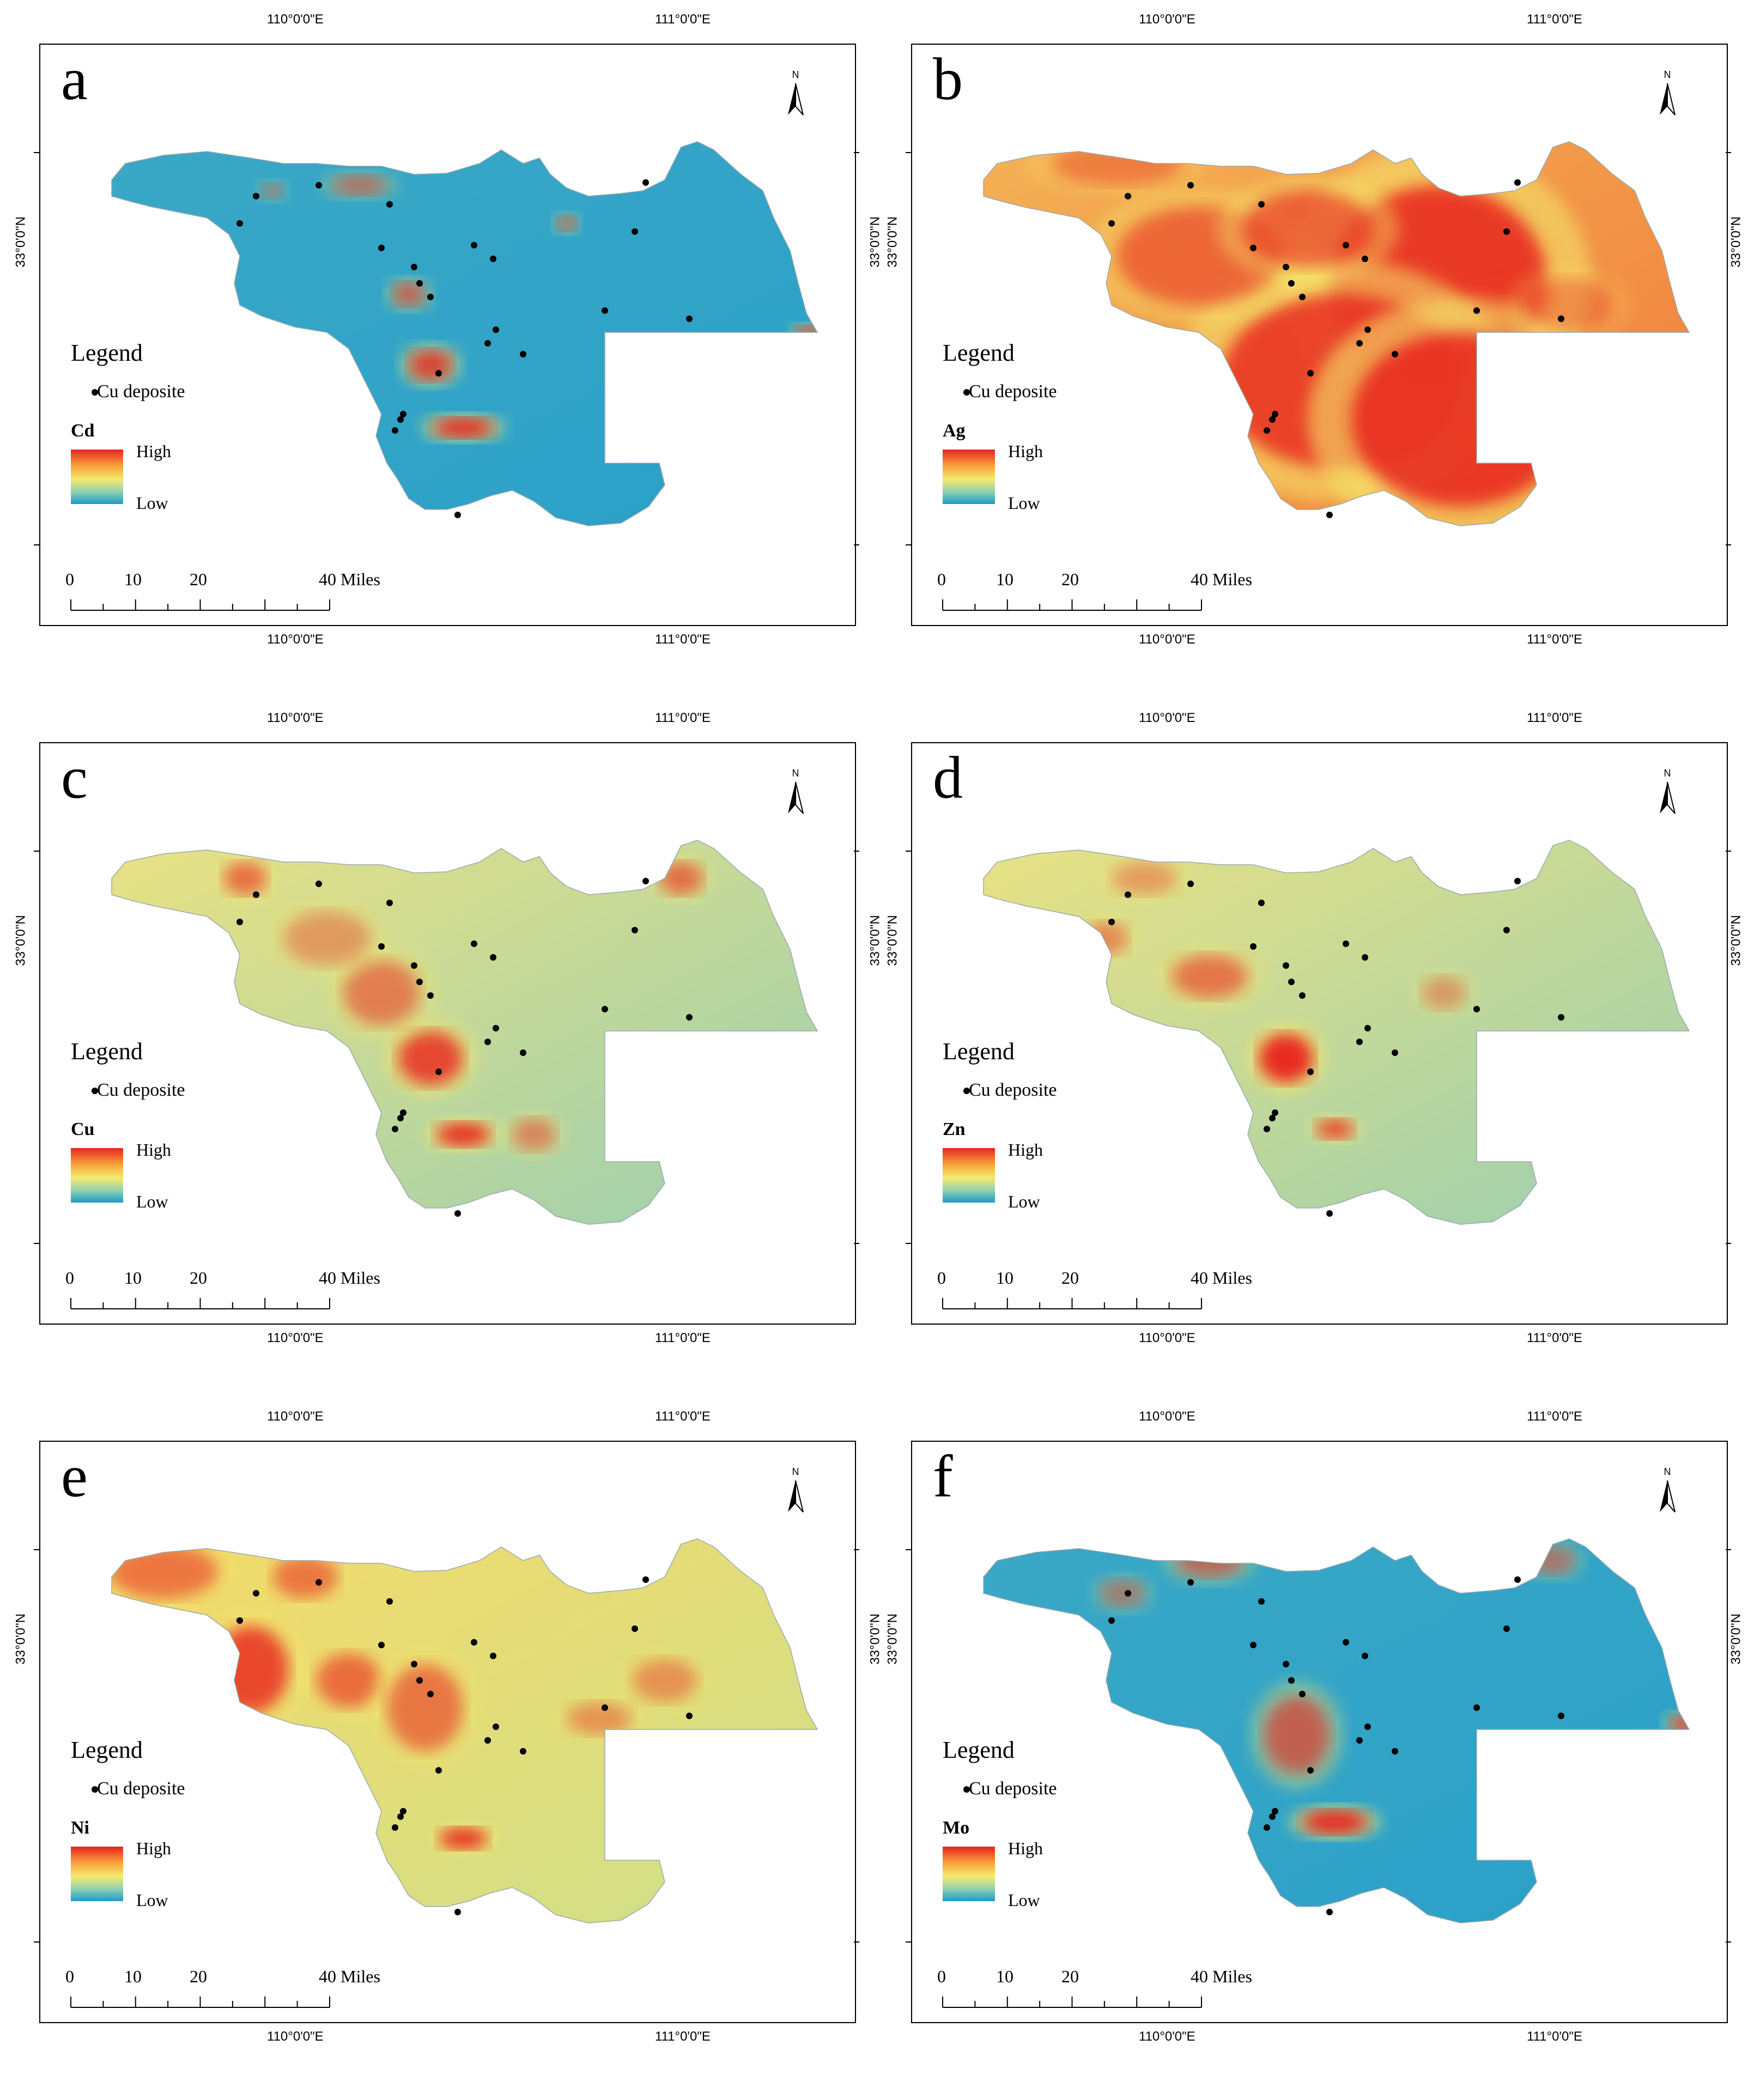 The height and width of the screenshot is (2100, 1748). What do you see at coordinates (74, 1476) in the screenshot?
I see `panel-letter: e` at bounding box center [74, 1476].